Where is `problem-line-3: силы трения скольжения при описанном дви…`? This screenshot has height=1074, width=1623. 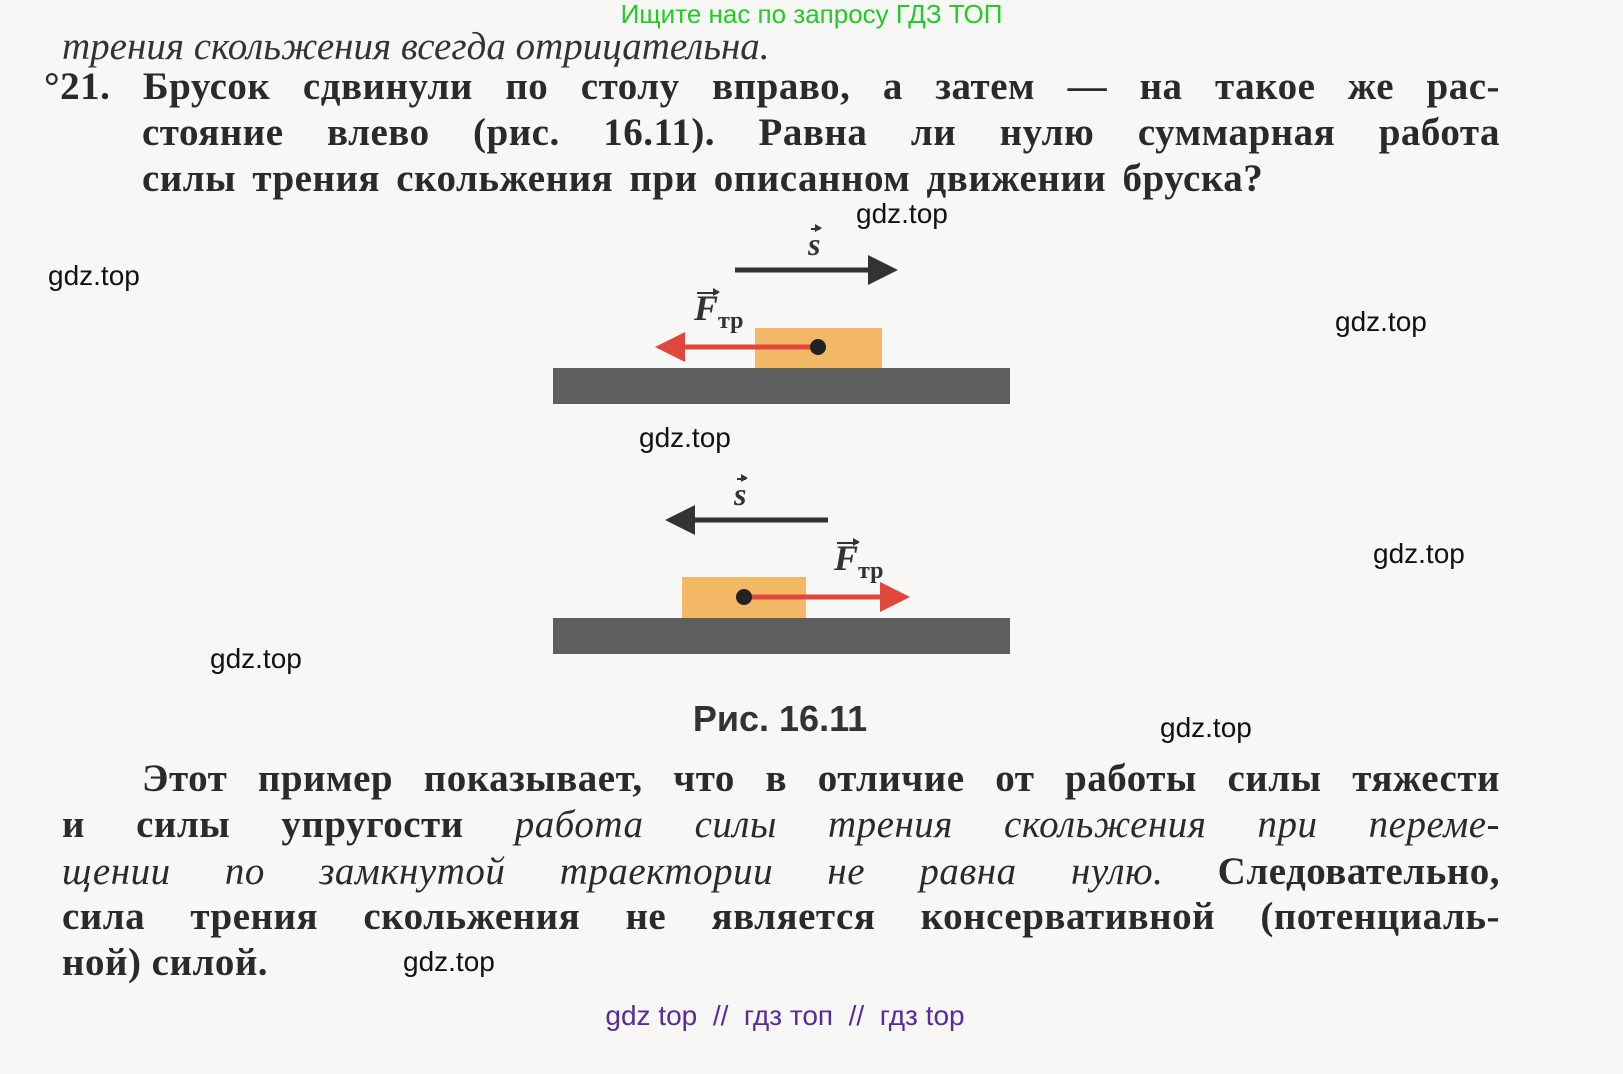
problem-line-3: силы трения скольжения при описанном дви… is located at coordinates (703, 178).